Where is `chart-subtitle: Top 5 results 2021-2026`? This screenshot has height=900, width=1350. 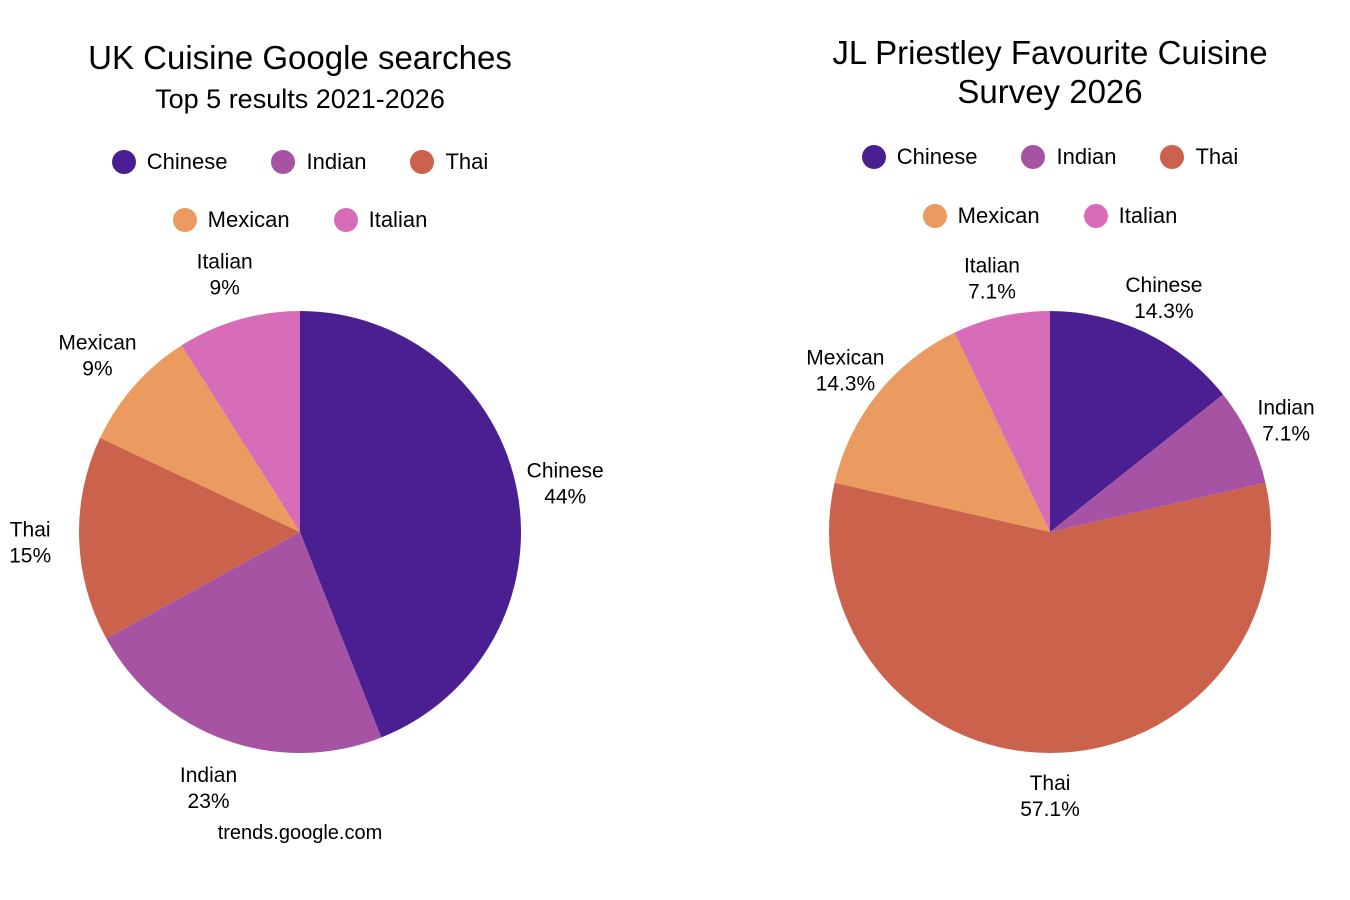
chart-subtitle: Top 5 results 2021-2026 is located at coordinates (300, 99).